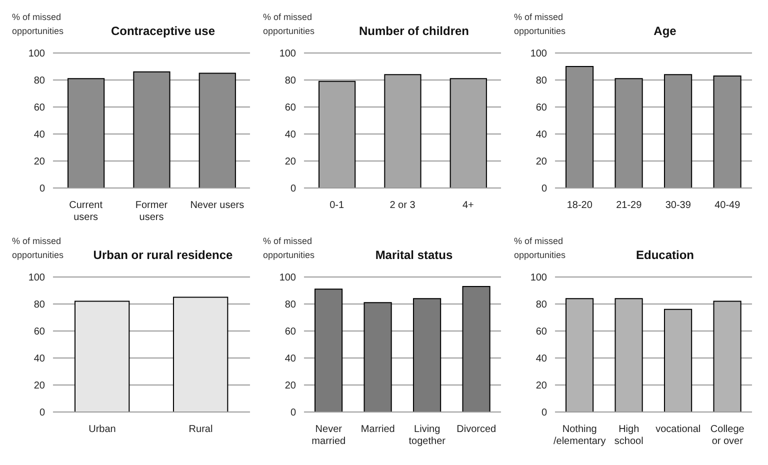 The height and width of the screenshot is (465, 768). Describe the element at coordinates (727, 435) in the screenshot. I see `x-tick-label: College or over` at that location.